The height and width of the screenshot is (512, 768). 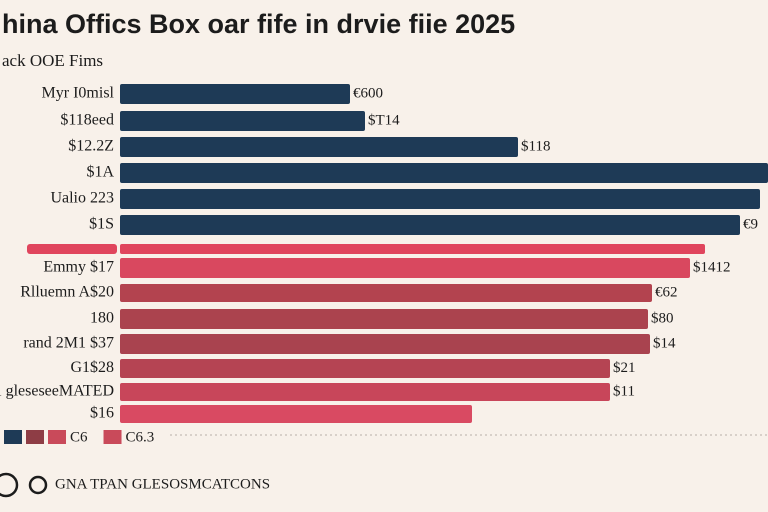 What do you see at coordinates (100, 172) in the screenshot?
I see `y-tick-label: $1A` at bounding box center [100, 172].